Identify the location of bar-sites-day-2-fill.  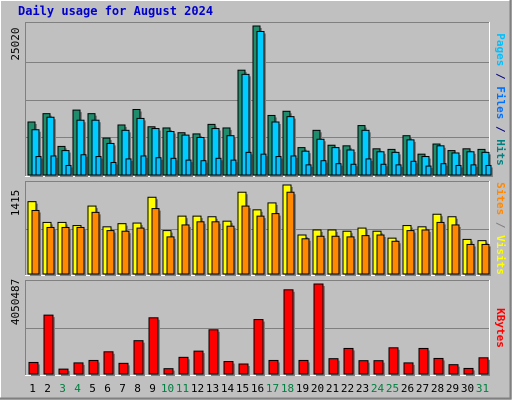
(50, 250).